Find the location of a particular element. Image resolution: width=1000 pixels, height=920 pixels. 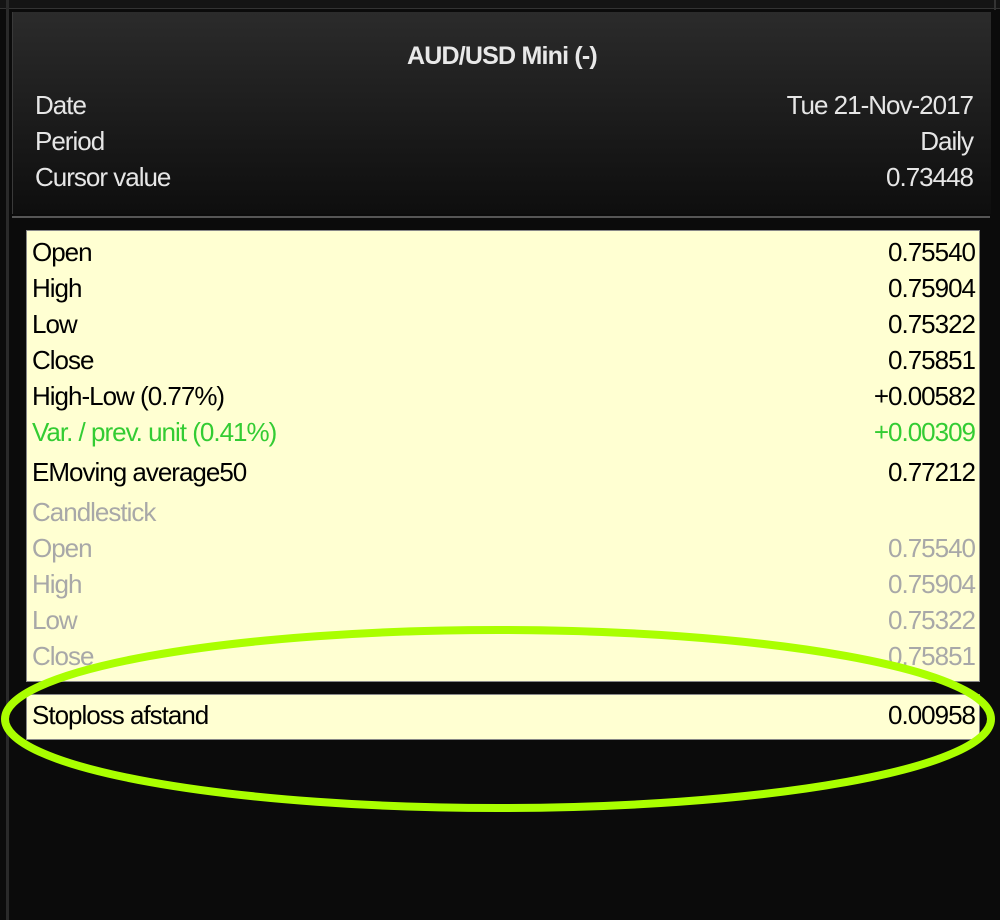

row-value: Tue 21-Nov-2017 is located at coordinates (880, 105).